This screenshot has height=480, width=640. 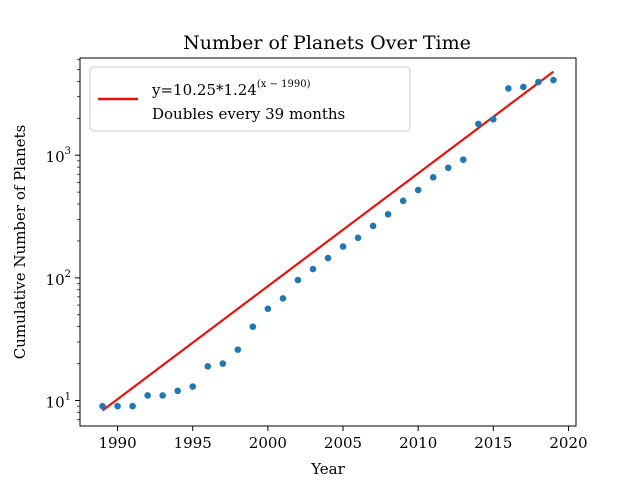 I want to click on x-tick-label: 2010, so click(x=418, y=443).